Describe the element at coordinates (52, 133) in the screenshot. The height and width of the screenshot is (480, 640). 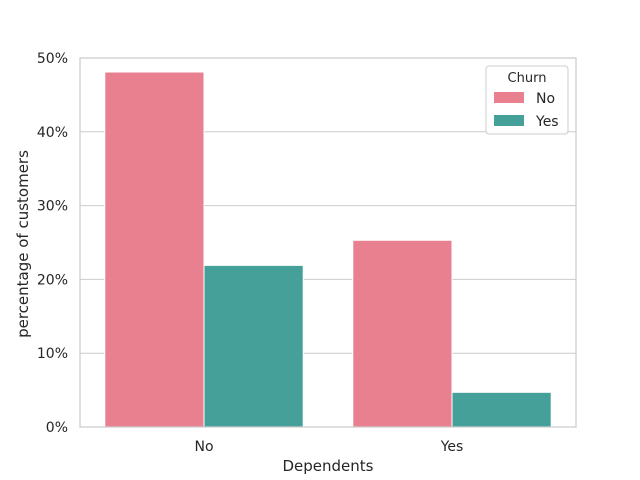
I see `y-tick-label: 40%` at that location.